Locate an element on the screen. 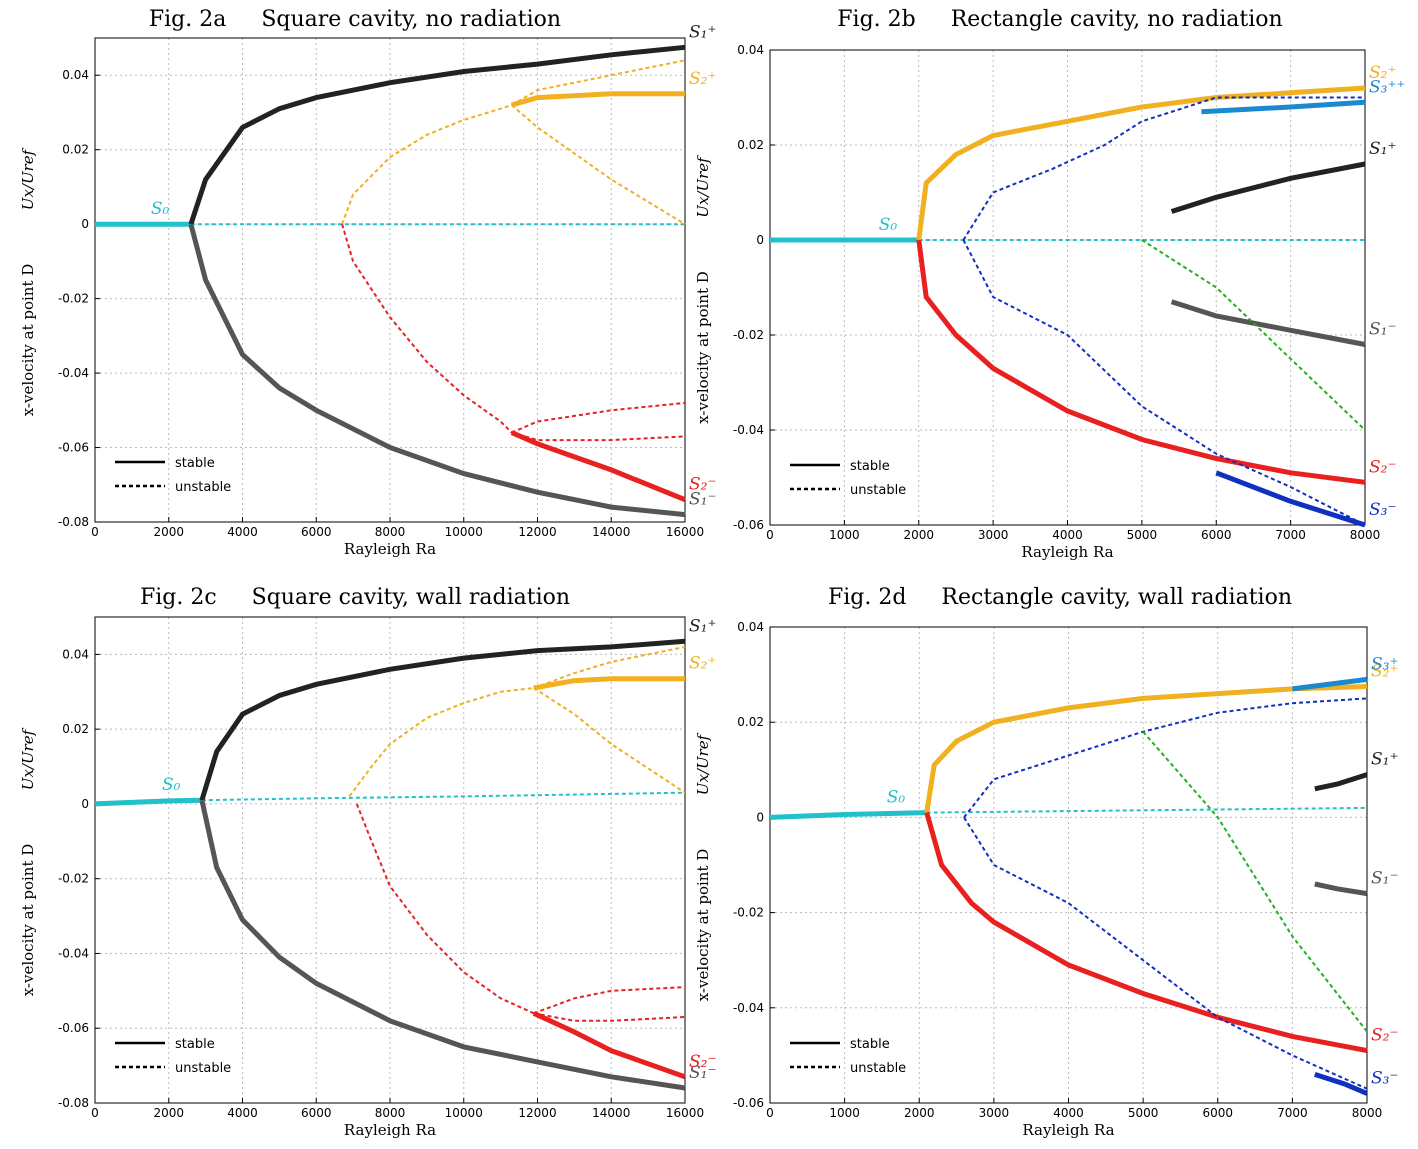 The width and height of the screenshot is (1418, 1149). x-tick-label: 5000 is located at coordinates (1142, 535).